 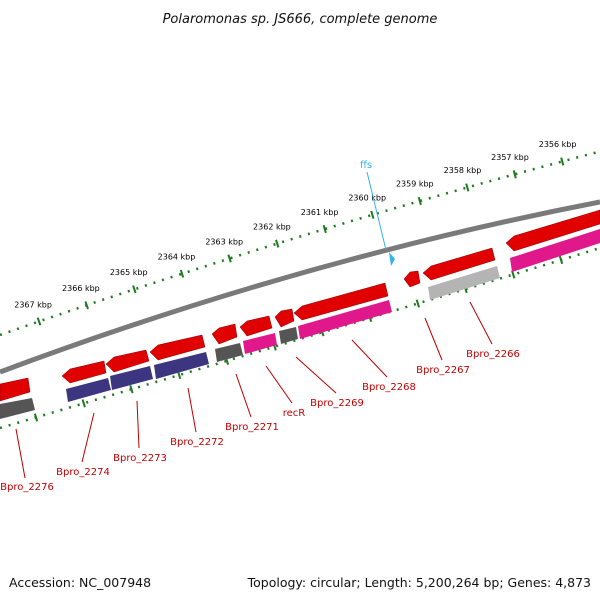 I want to click on label-bpro-2271: Bpro_2271, so click(x=252, y=427).